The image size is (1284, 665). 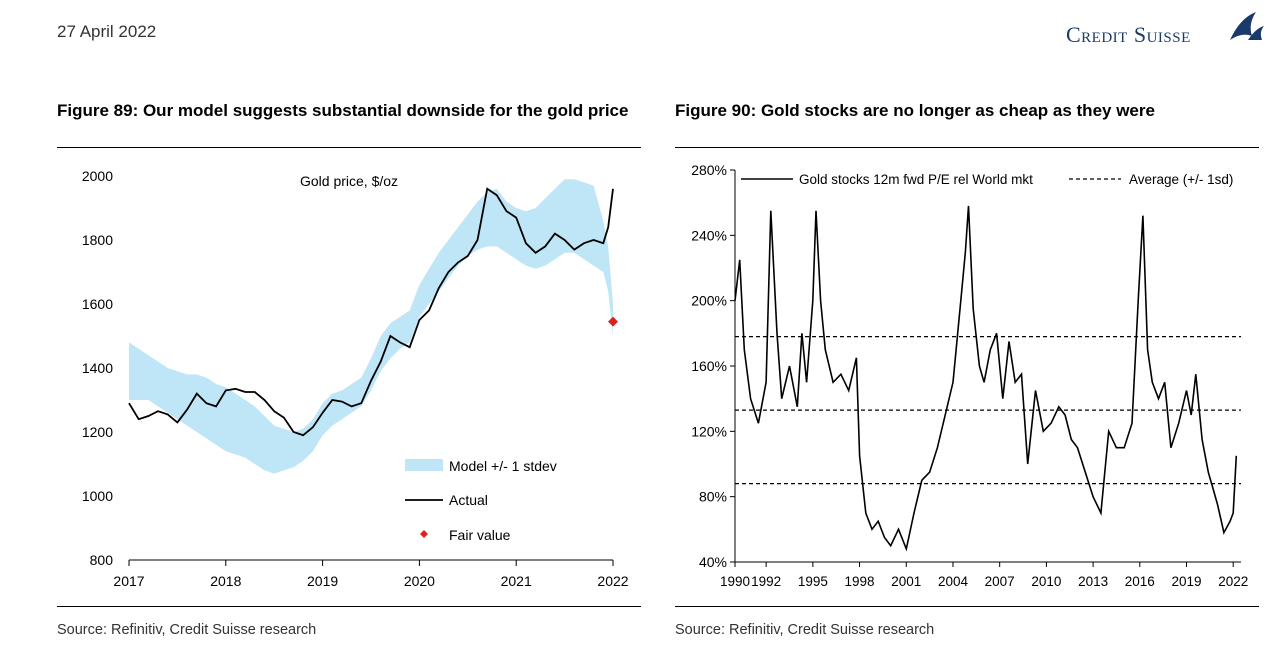 I want to click on figure-89-top-rule, so click(x=349, y=147).